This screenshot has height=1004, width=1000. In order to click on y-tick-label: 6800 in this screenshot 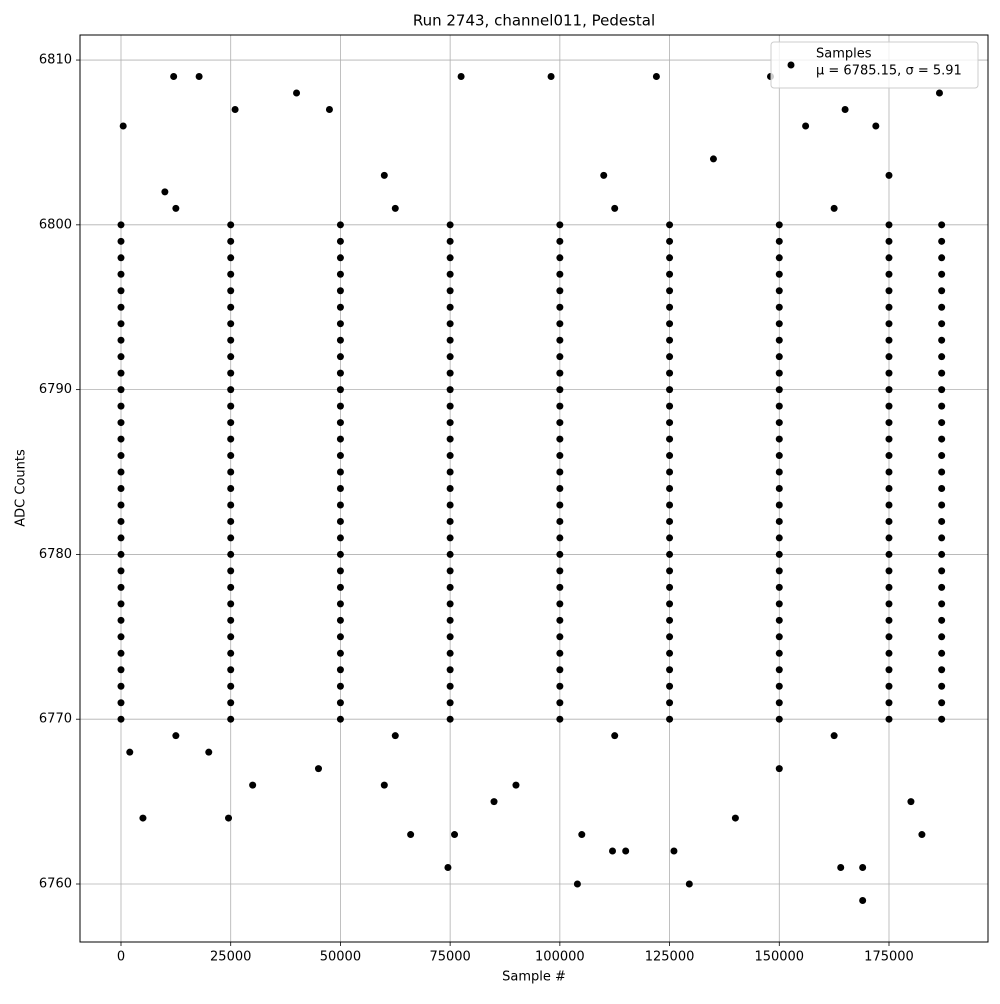, I will do `click(55, 224)`.